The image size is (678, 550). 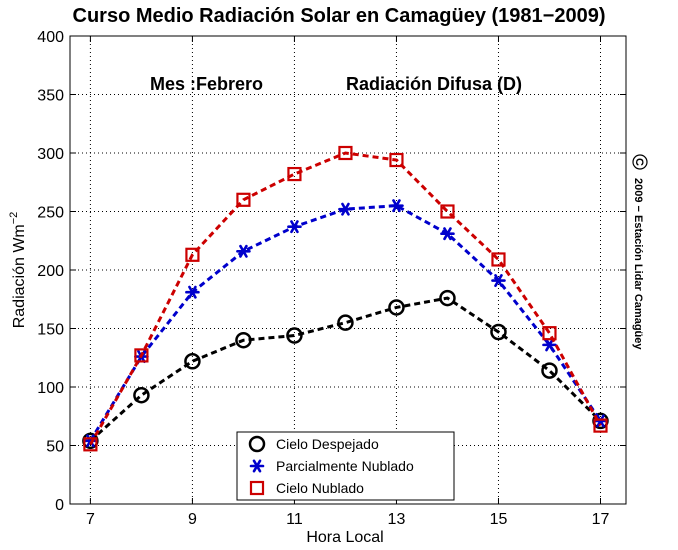 What do you see at coordinates (206, 84) in the screenshot?
I see `month-annotation: Mes :Febrero` at bounding box center [206, 84].